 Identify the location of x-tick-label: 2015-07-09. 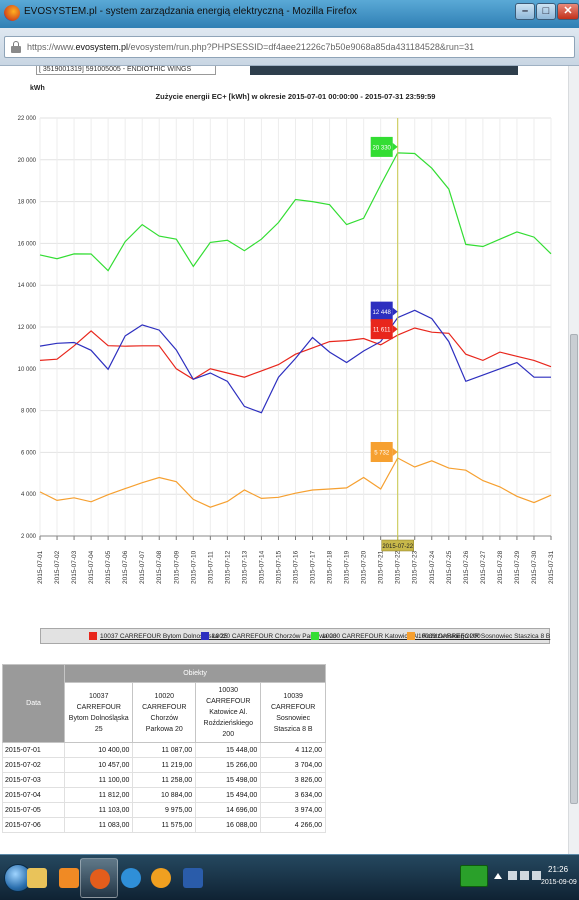
(176, 567).